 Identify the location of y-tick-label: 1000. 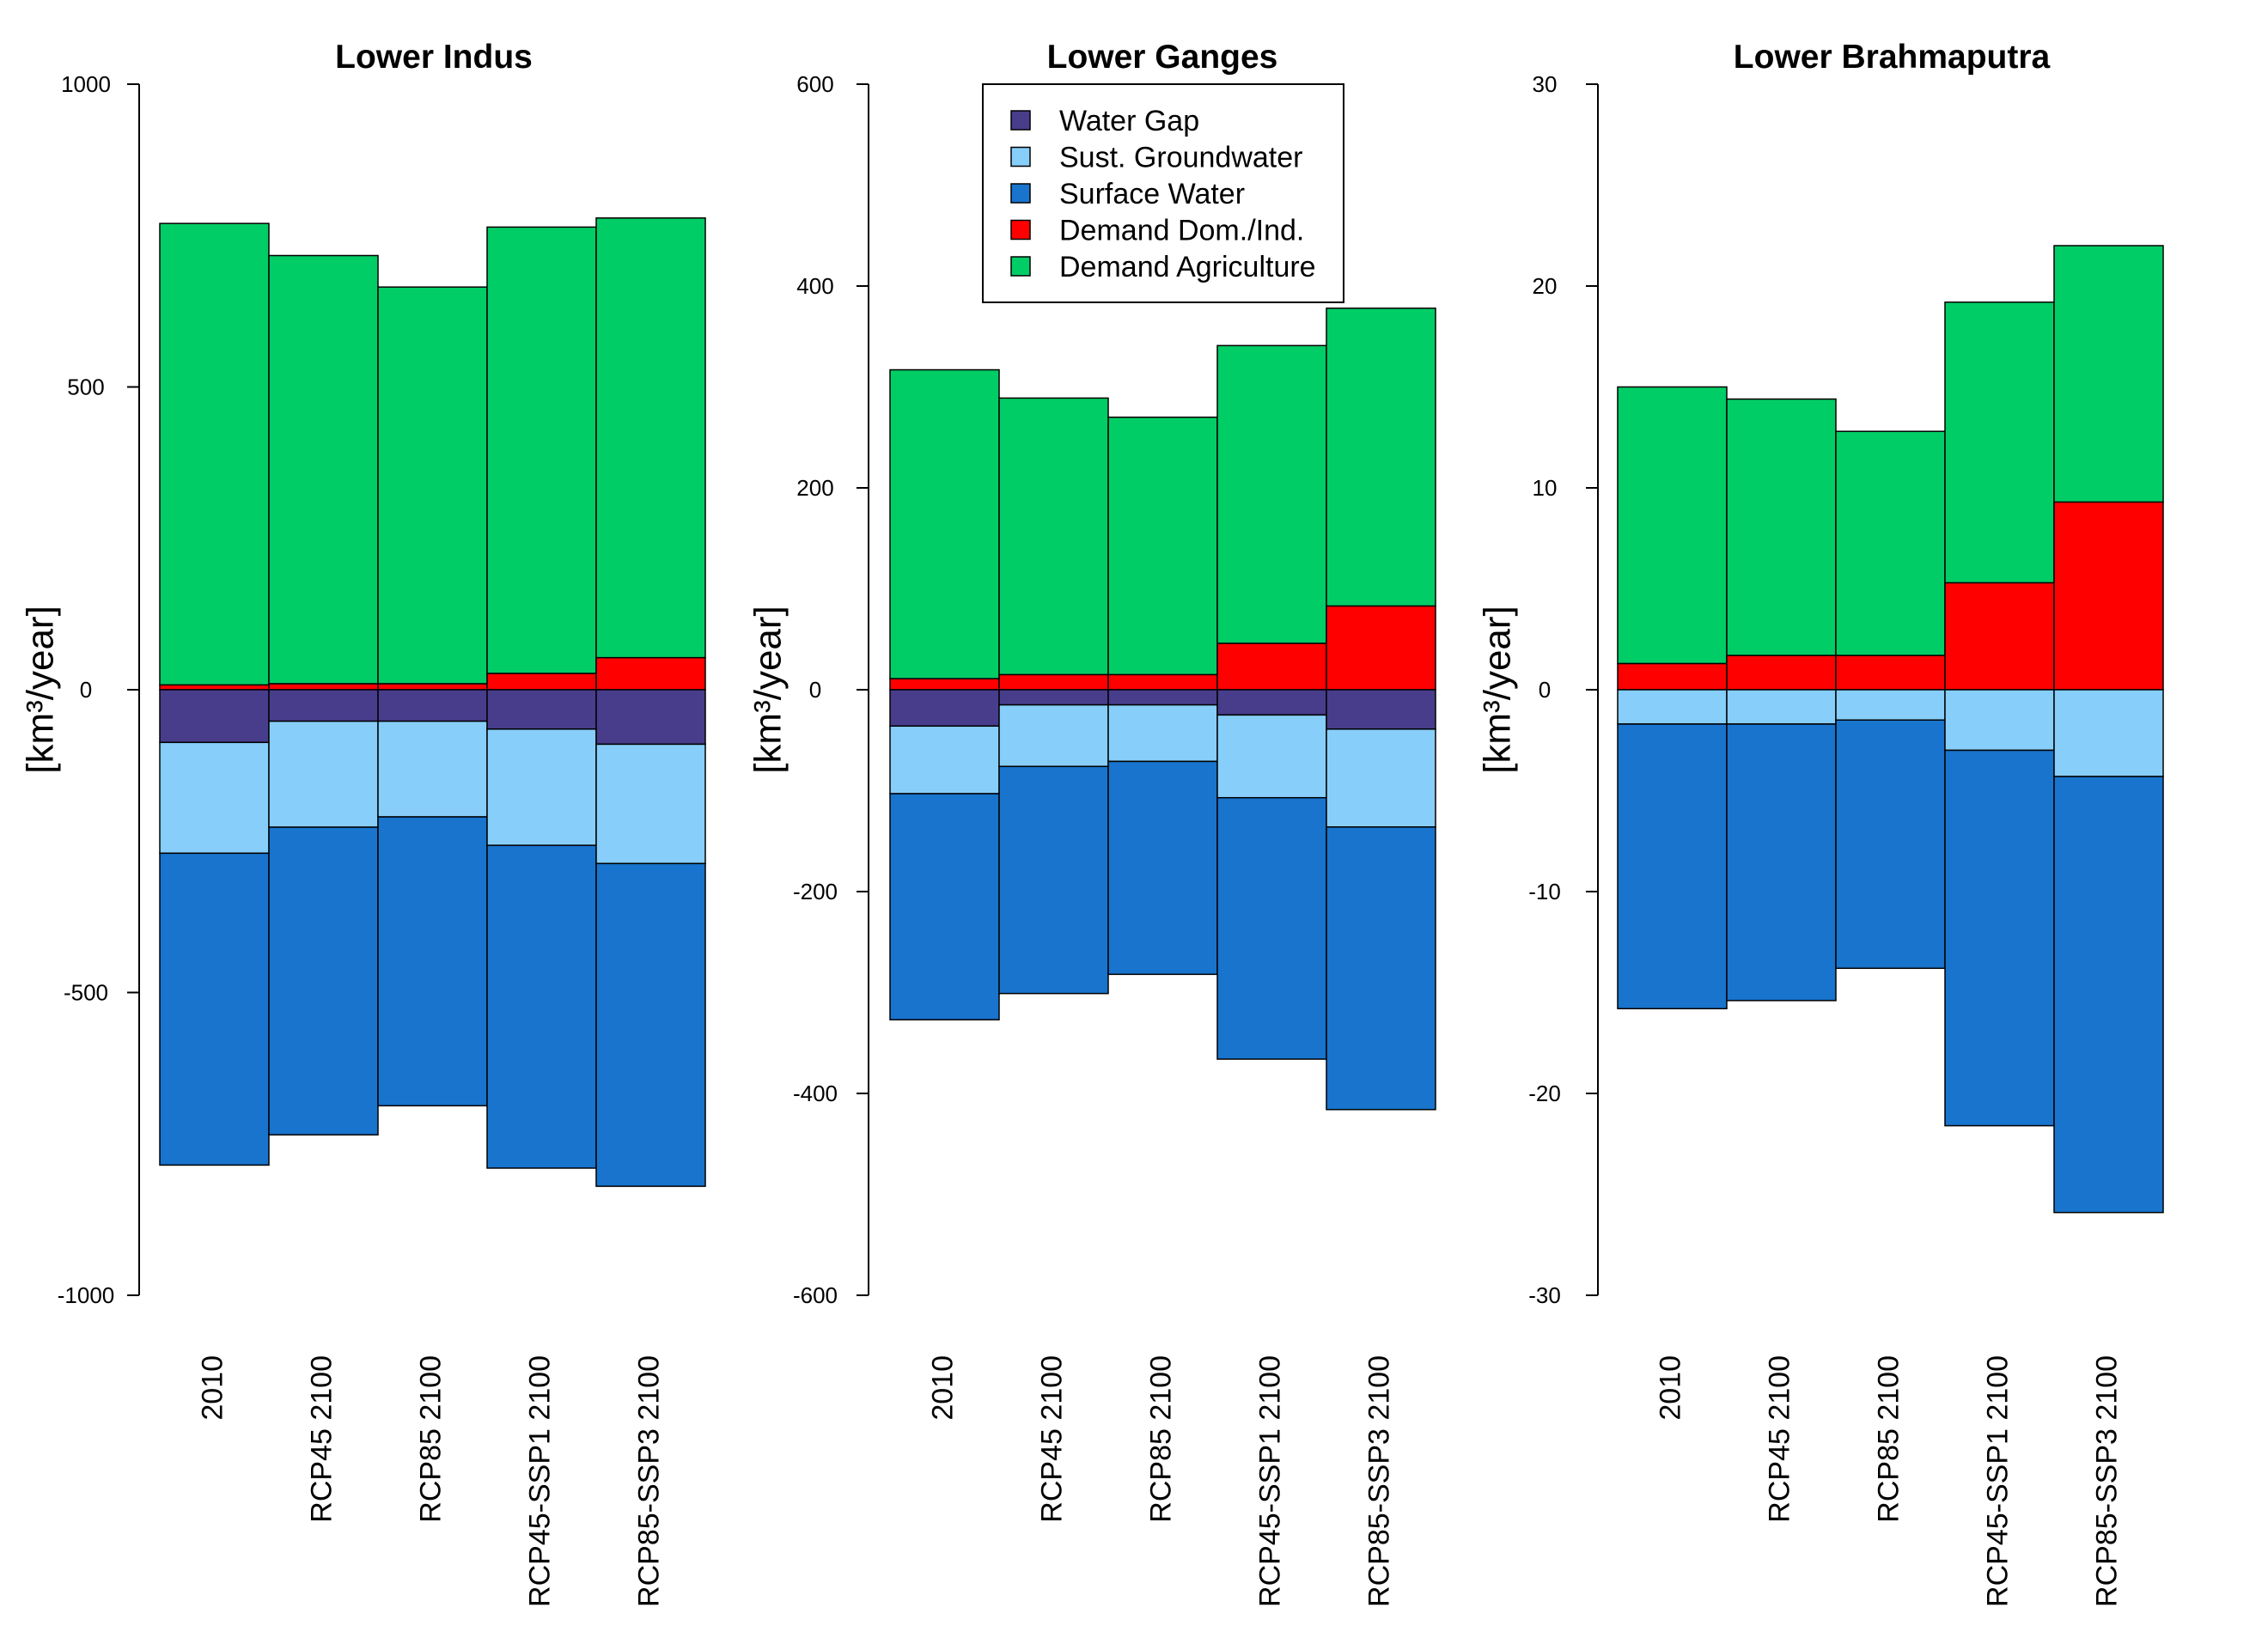
(86, 84).